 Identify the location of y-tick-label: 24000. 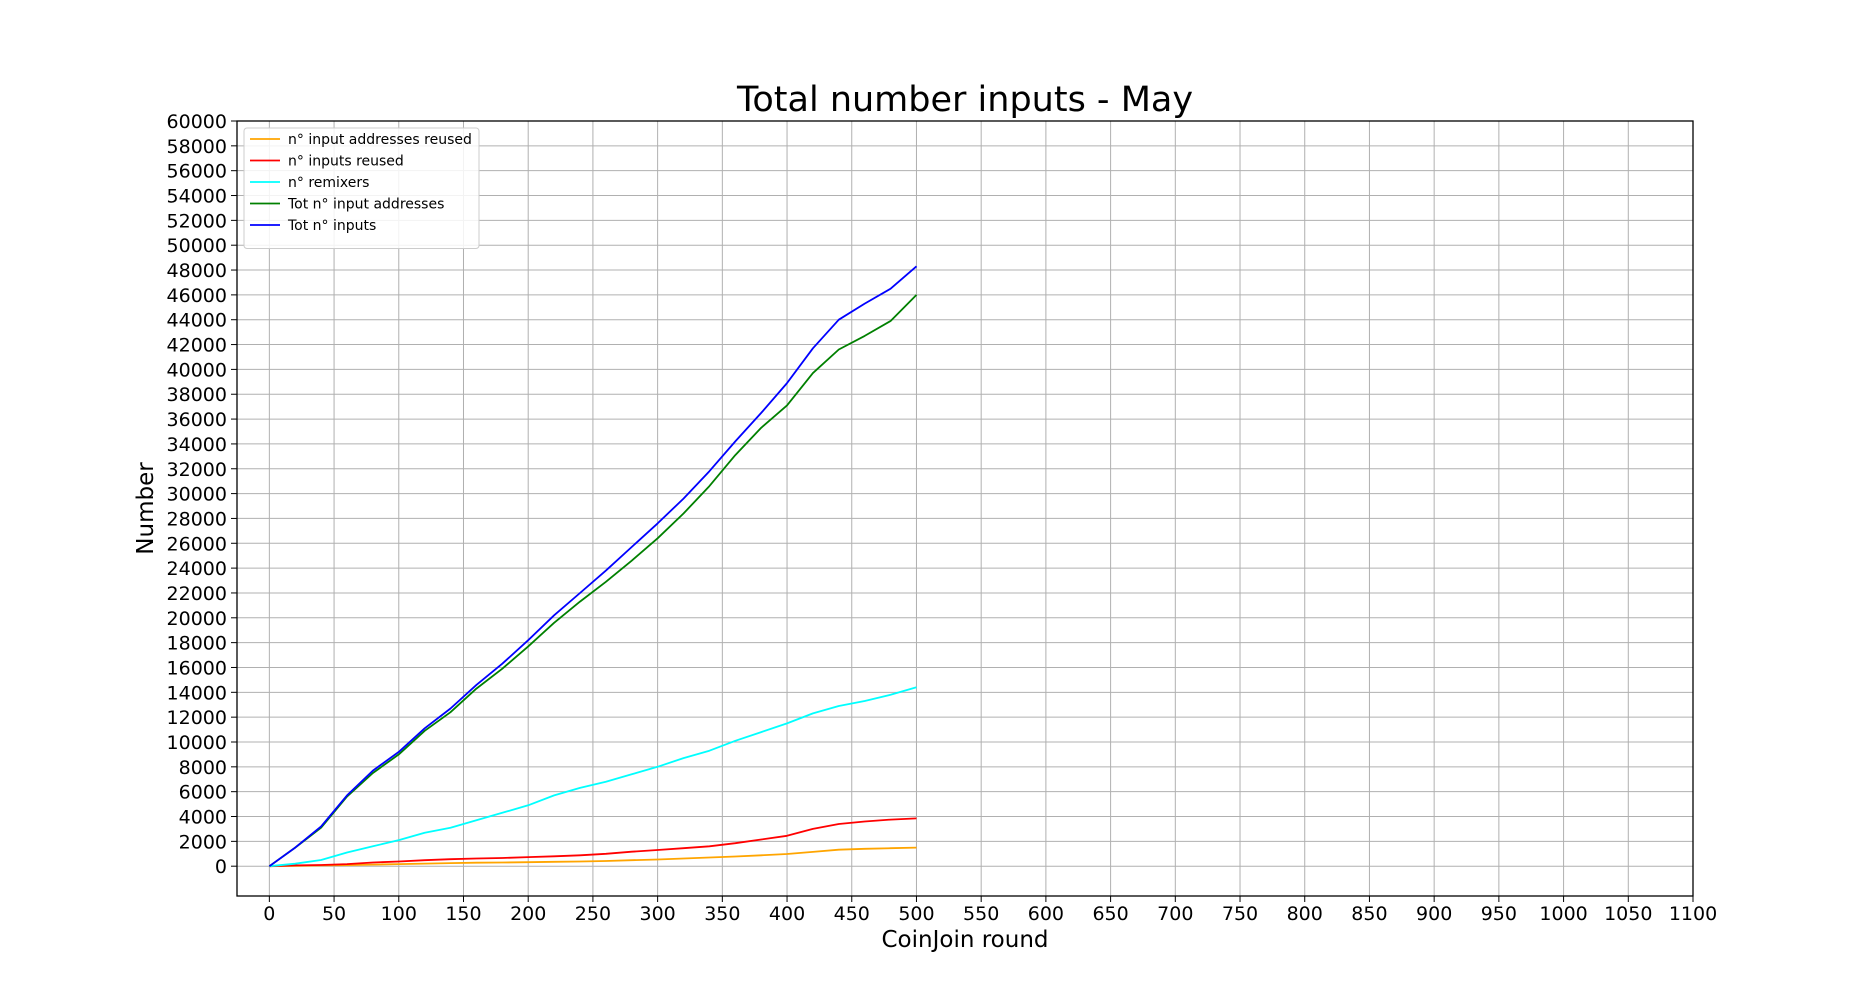
(197, 569).